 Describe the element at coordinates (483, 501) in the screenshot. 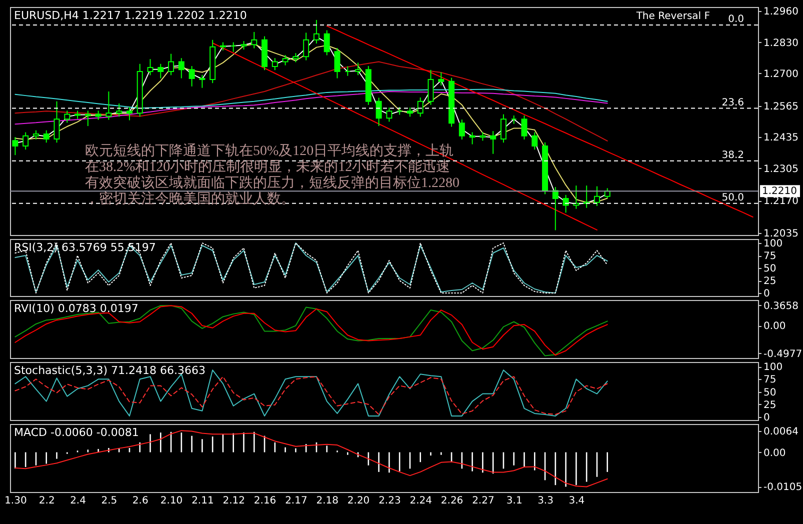

I see `x-tick-label: 2.27` at that location.